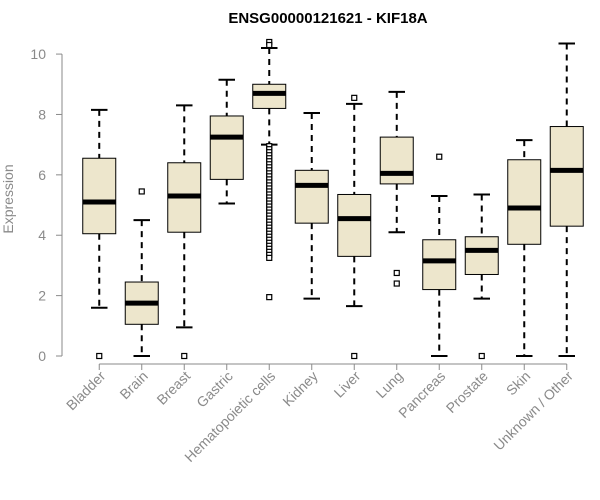 The height and width of the screenshot is (500, 600). What do you see at coordinates (347, 384) in the screenshot?
I see `x-tick-label: Liver` at bounding box center [347, 384].